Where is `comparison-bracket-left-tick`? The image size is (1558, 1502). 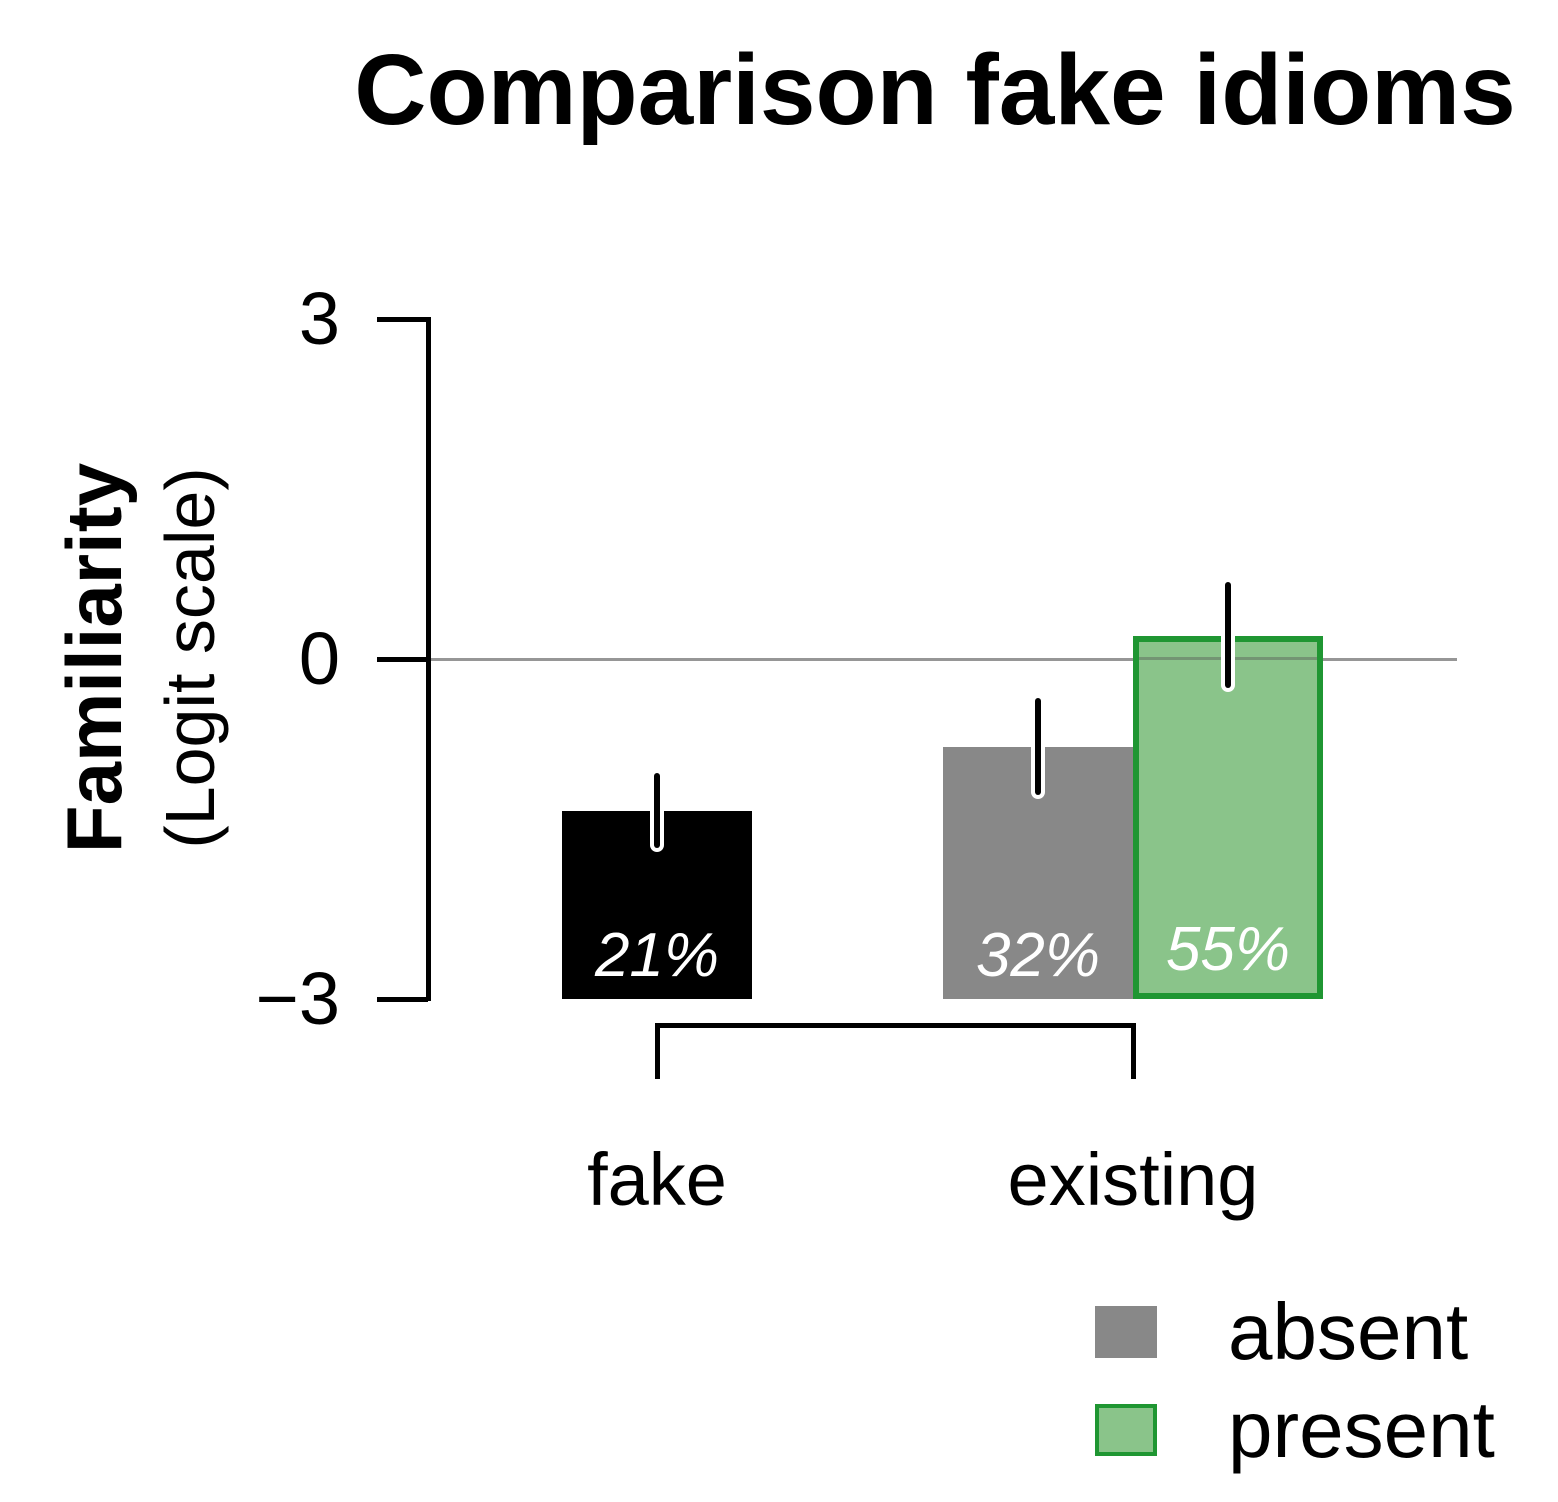 comparison-bracket-left-tick is located at coordinates (657, 1051).